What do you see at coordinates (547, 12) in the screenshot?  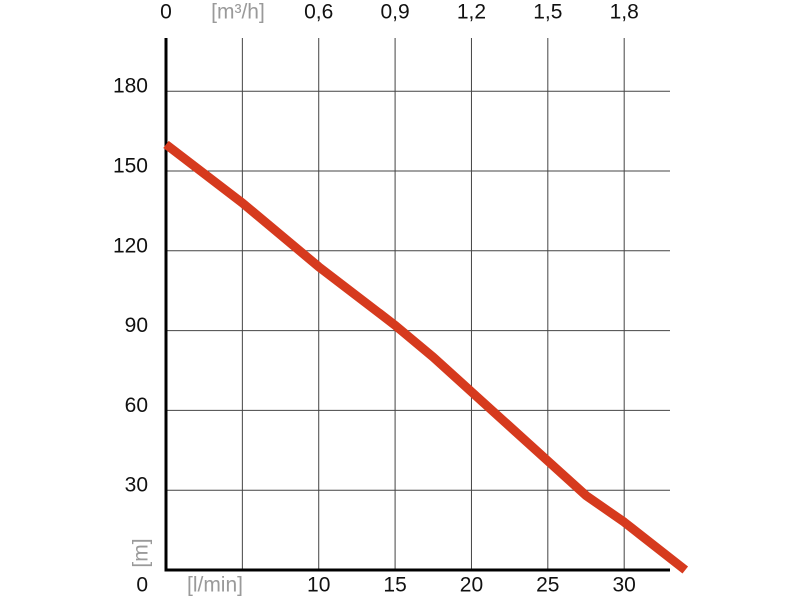 I see `x2-tick-label: 1,5` at bounding box center [547, 12].